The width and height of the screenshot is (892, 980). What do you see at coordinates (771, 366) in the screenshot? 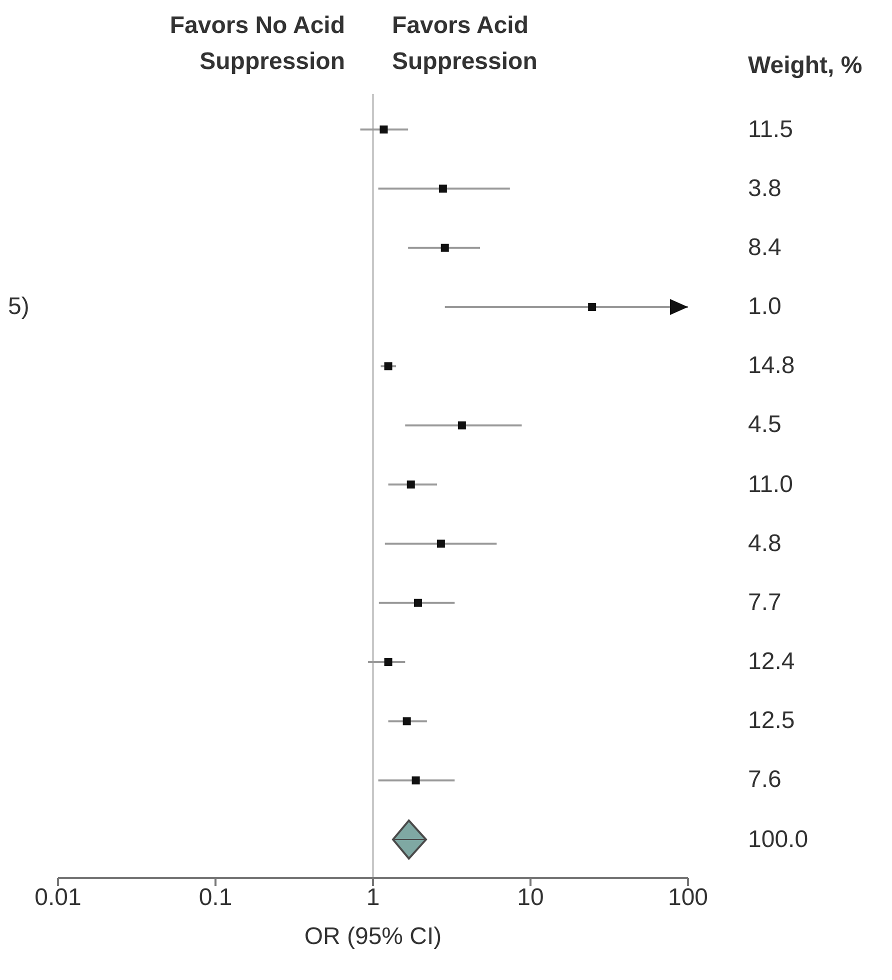
I see `text: 14.8` at bounding box center [771, 366].